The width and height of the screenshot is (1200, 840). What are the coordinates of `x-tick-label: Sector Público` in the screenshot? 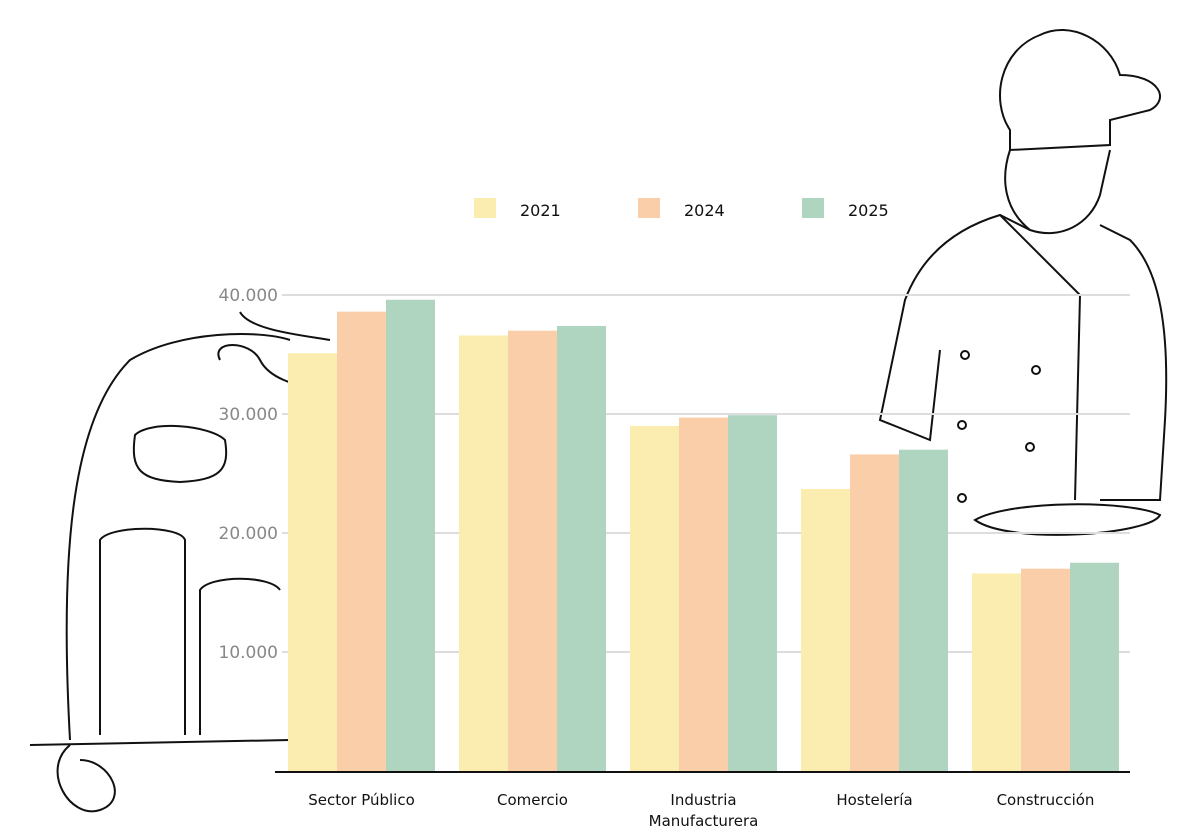 It's located at (361, 800).